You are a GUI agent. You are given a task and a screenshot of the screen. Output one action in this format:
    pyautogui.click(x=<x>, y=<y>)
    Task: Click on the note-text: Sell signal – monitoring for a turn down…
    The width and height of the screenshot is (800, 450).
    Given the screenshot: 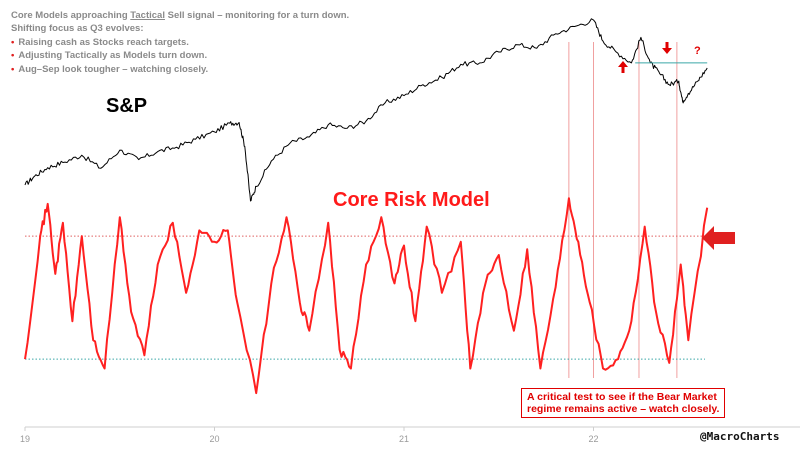 What is the action you would take?
    pyautogui.click(x=257, y=15)
    